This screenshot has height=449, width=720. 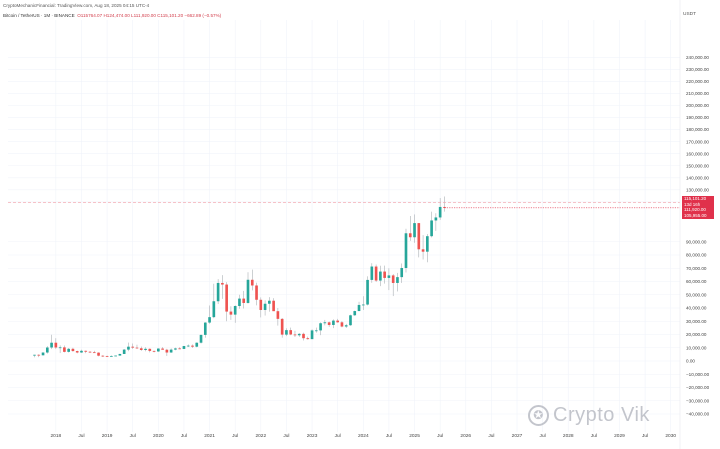 What do you see at coordinates (692, 204) in the screenshot?
I see `countdown: 13d 16h` at bounding box center [692, 204].